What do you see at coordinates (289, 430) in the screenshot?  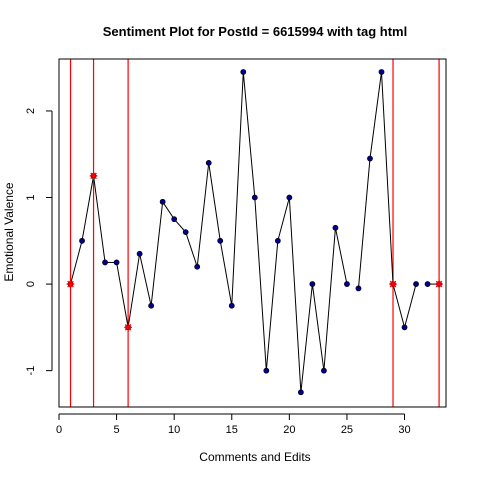 I see `x-tick-label: 20` at bounding box center [289, 430].